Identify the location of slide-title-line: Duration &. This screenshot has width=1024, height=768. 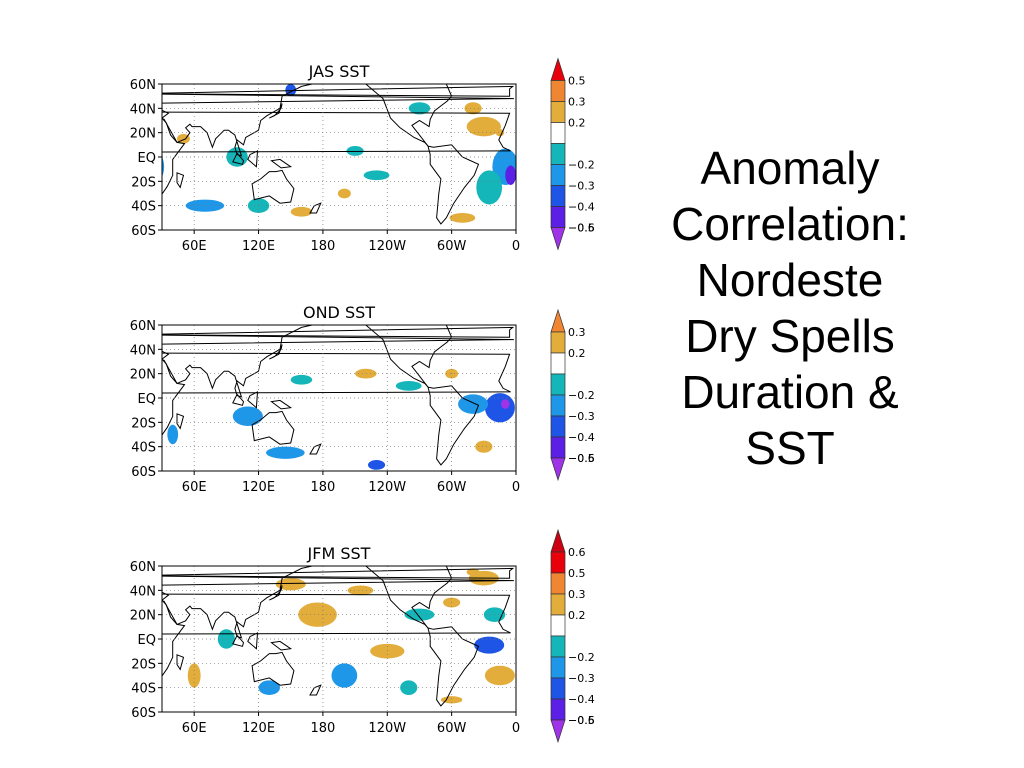
(790, 392).